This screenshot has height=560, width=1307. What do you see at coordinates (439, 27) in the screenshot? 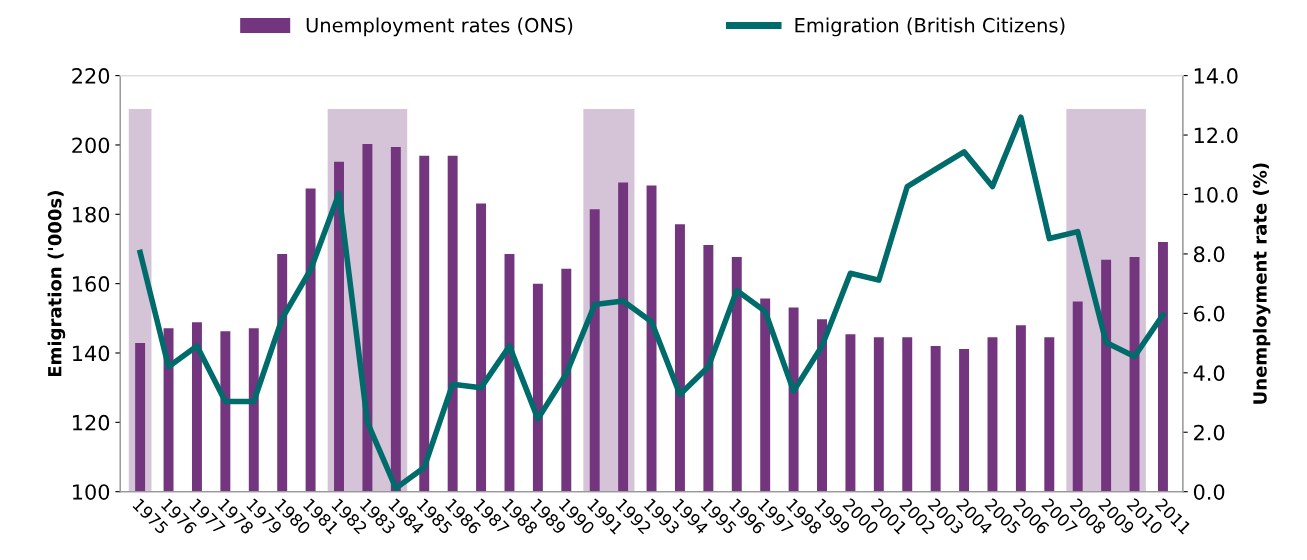
I see `legend-label: Unemployment rates (ONS)` at bounding box center [439, 27].